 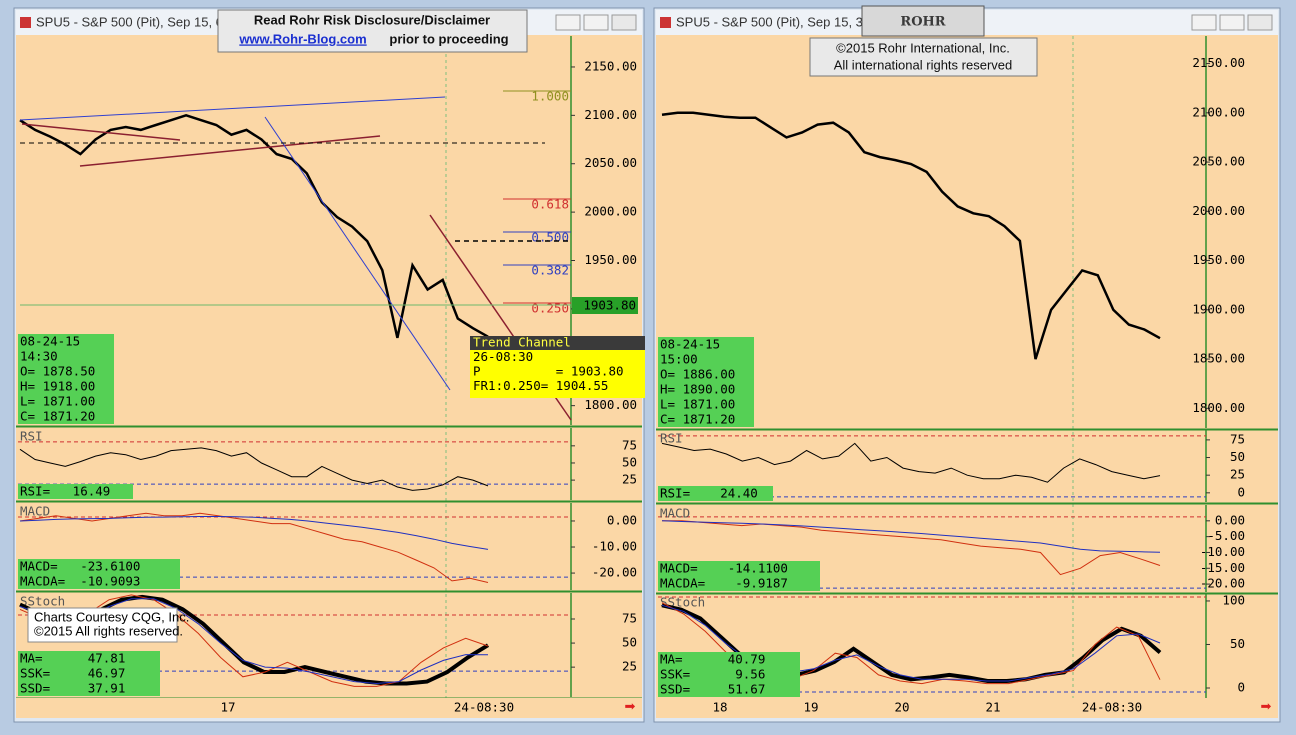 What do you see at coordinates (1241, 686) in the screenshot?
I see `y-tick-label: 0` at bounding box center [1241, 686].